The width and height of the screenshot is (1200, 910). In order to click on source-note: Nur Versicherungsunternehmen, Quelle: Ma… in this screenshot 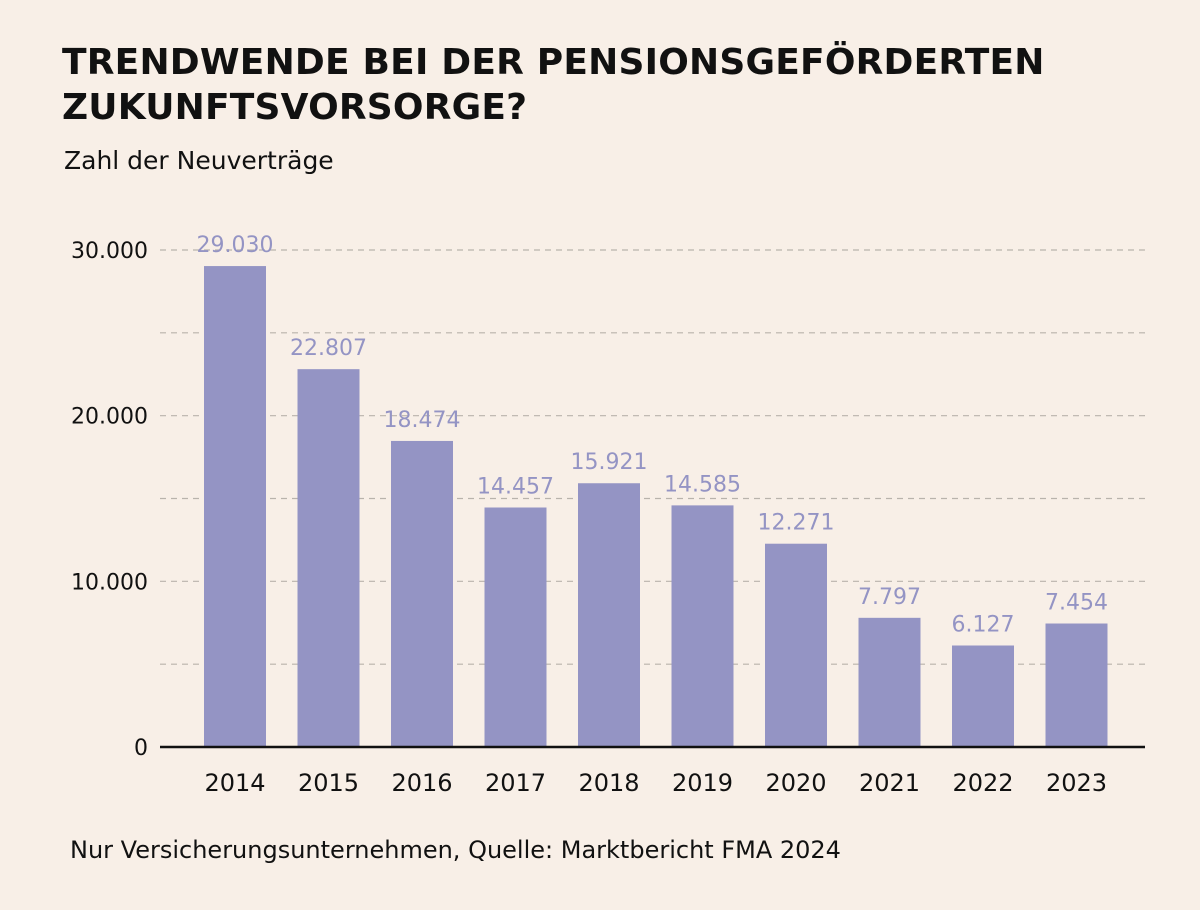, I will do `click(455, 850)`.